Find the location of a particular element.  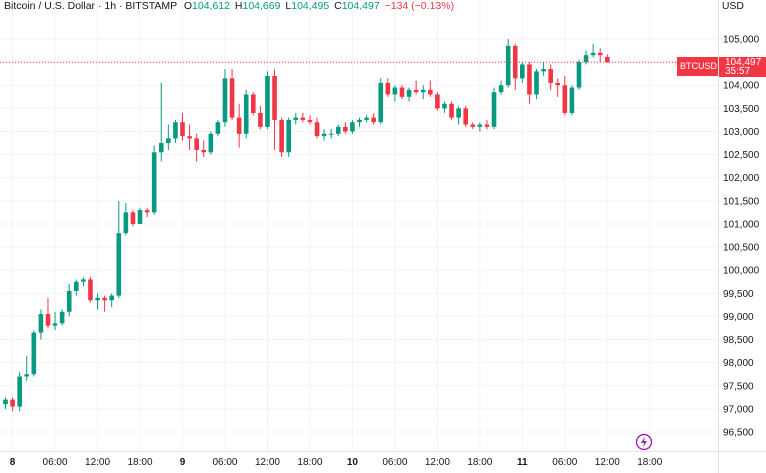

price-tick-label: 100,500 is located at coordinates (741, 248).